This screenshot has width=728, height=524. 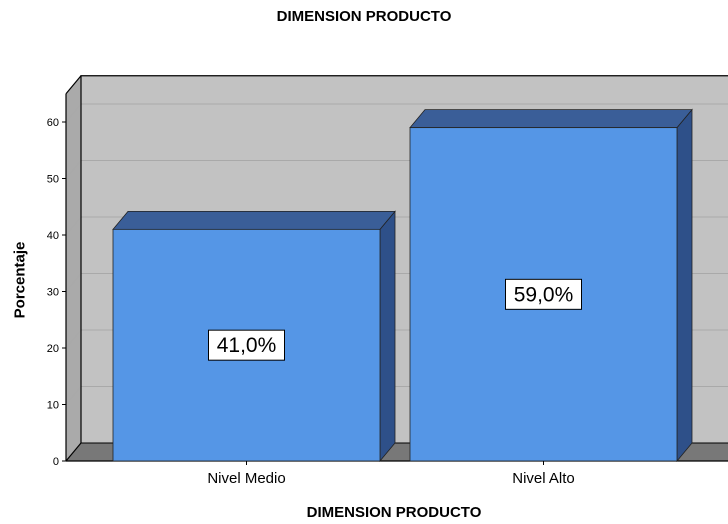 I want to click on plot-left-wall, so click(x=73, y=268).